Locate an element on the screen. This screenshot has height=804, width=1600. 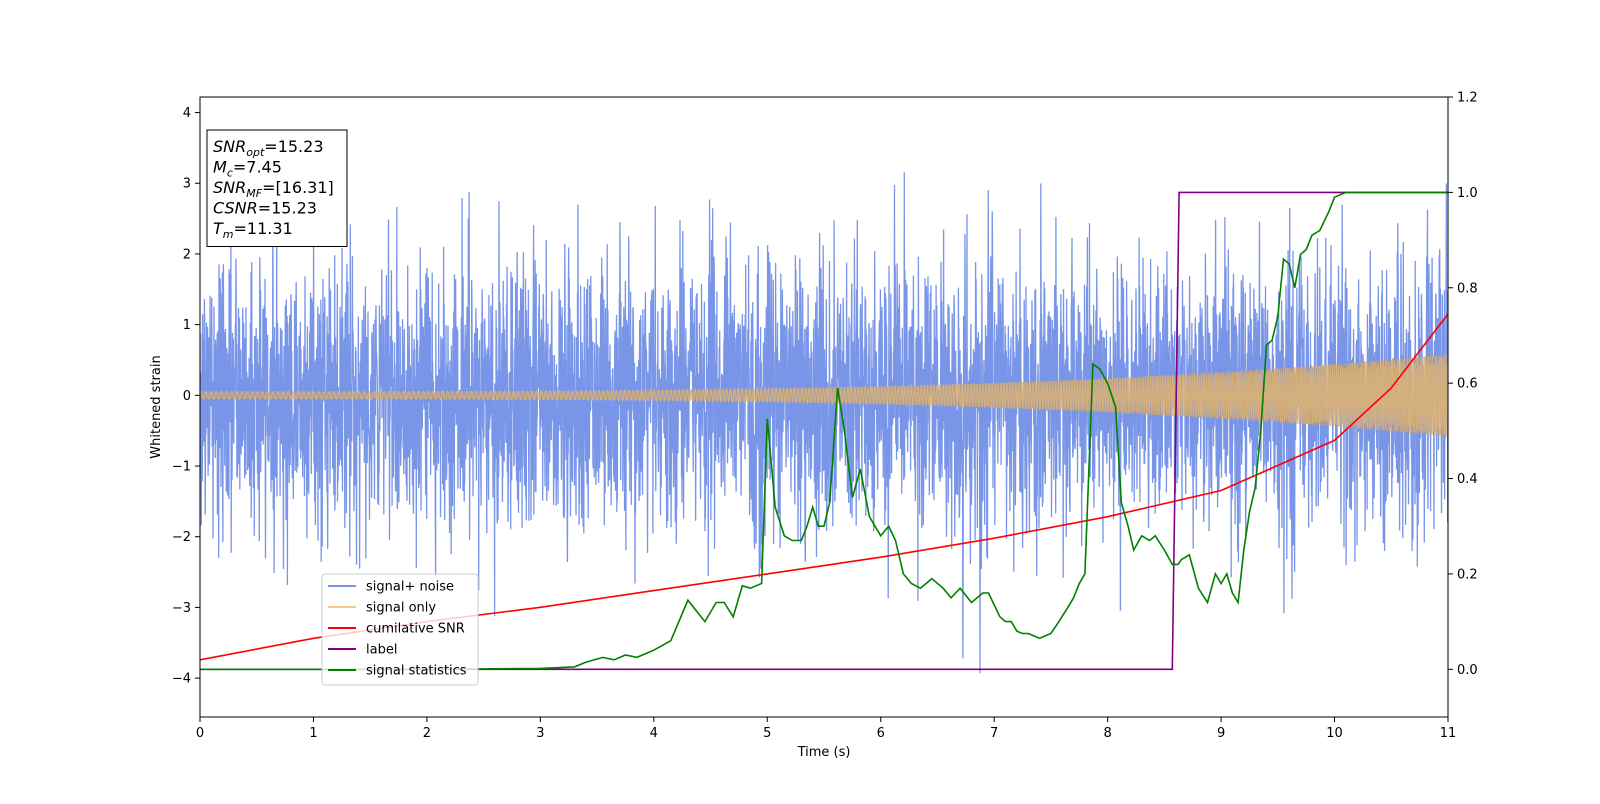
y-left-tick-label: −3 is located at coordinates (181, 608).